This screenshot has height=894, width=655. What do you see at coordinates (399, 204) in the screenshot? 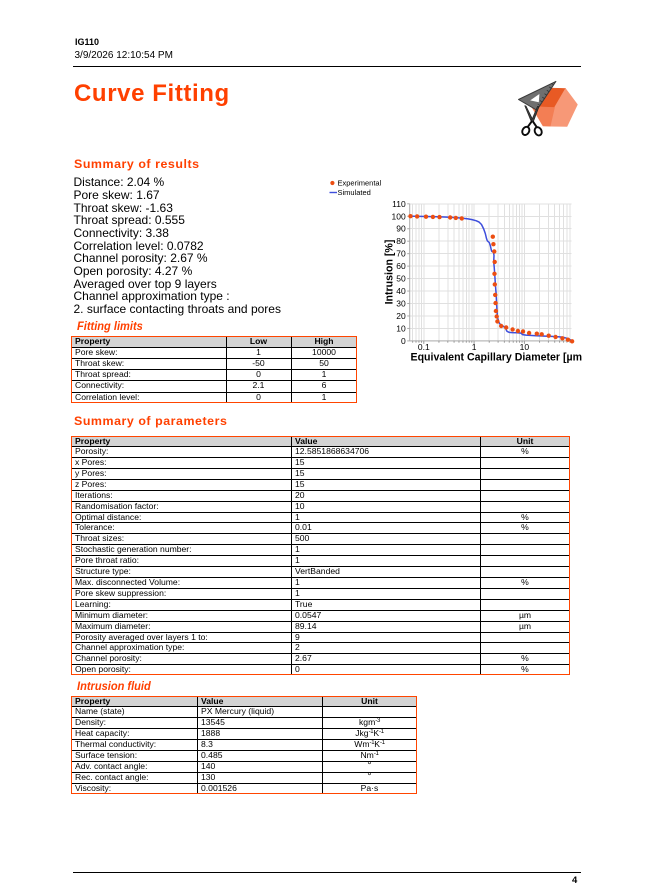
I see `svg-text: 110` at bounding box center [399, 204].